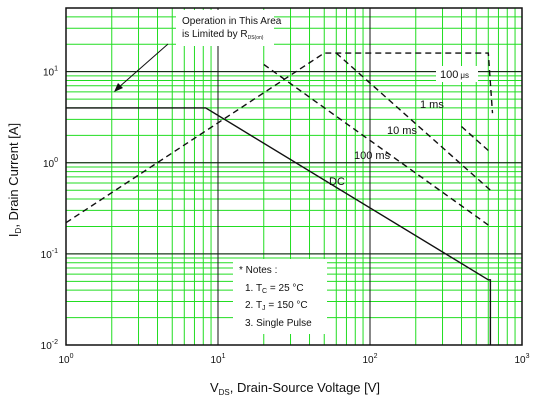 This screenshot has height=401, width=534. What do you see at coordinates (50, 72) in the screenshot?
I see `y-tick-label: 10¹` at bounding box center [50, 72].